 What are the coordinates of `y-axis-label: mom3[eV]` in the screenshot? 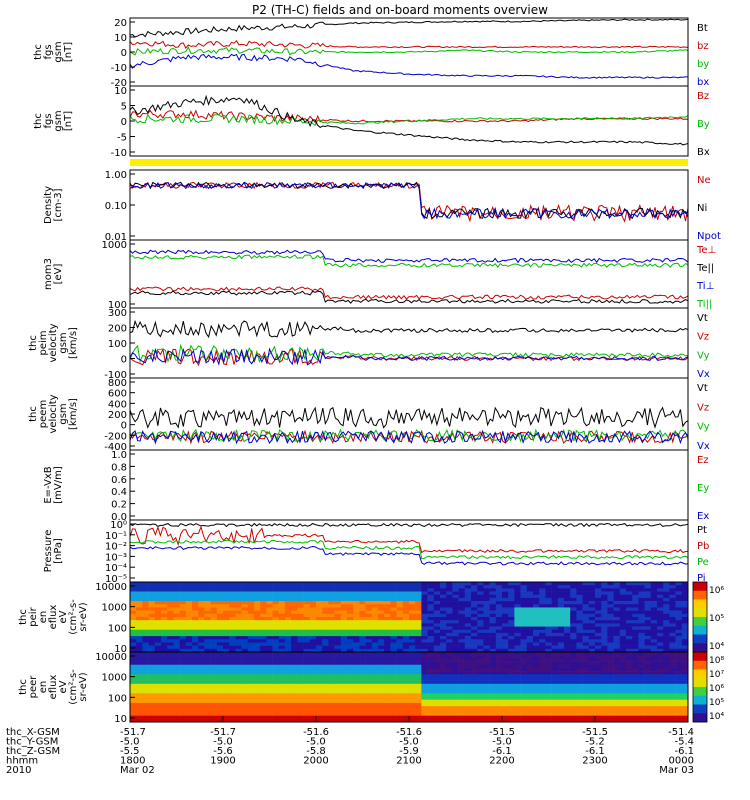 It's located at (53, 274).